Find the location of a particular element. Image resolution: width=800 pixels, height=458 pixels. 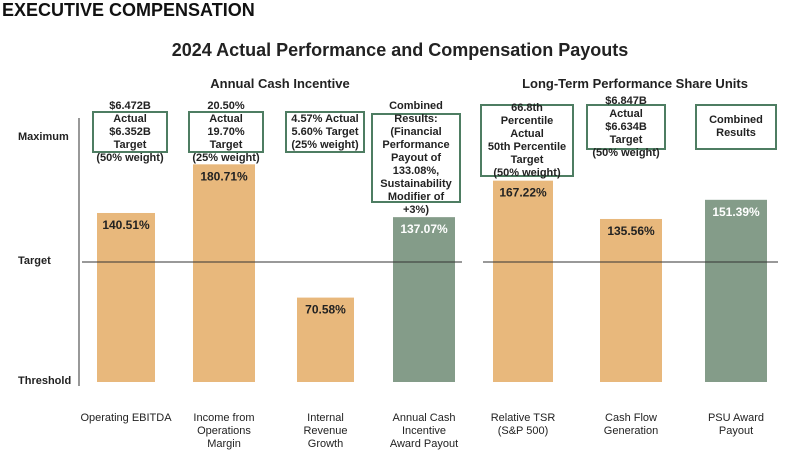

category-label-2: Internal Revenue Growth is located at coordinates (325, 431).